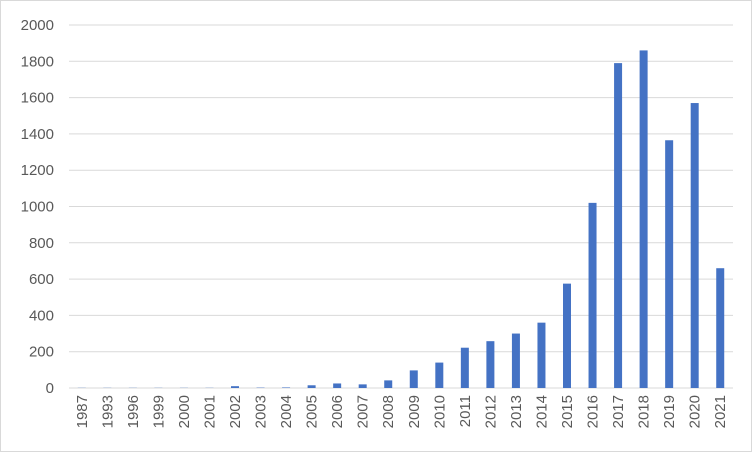 The height and width of the screenshot is (452, 752). Describe the element at coordinates (37, 98) in the screenshot. I see `y-tick-label: 1600` at that location.